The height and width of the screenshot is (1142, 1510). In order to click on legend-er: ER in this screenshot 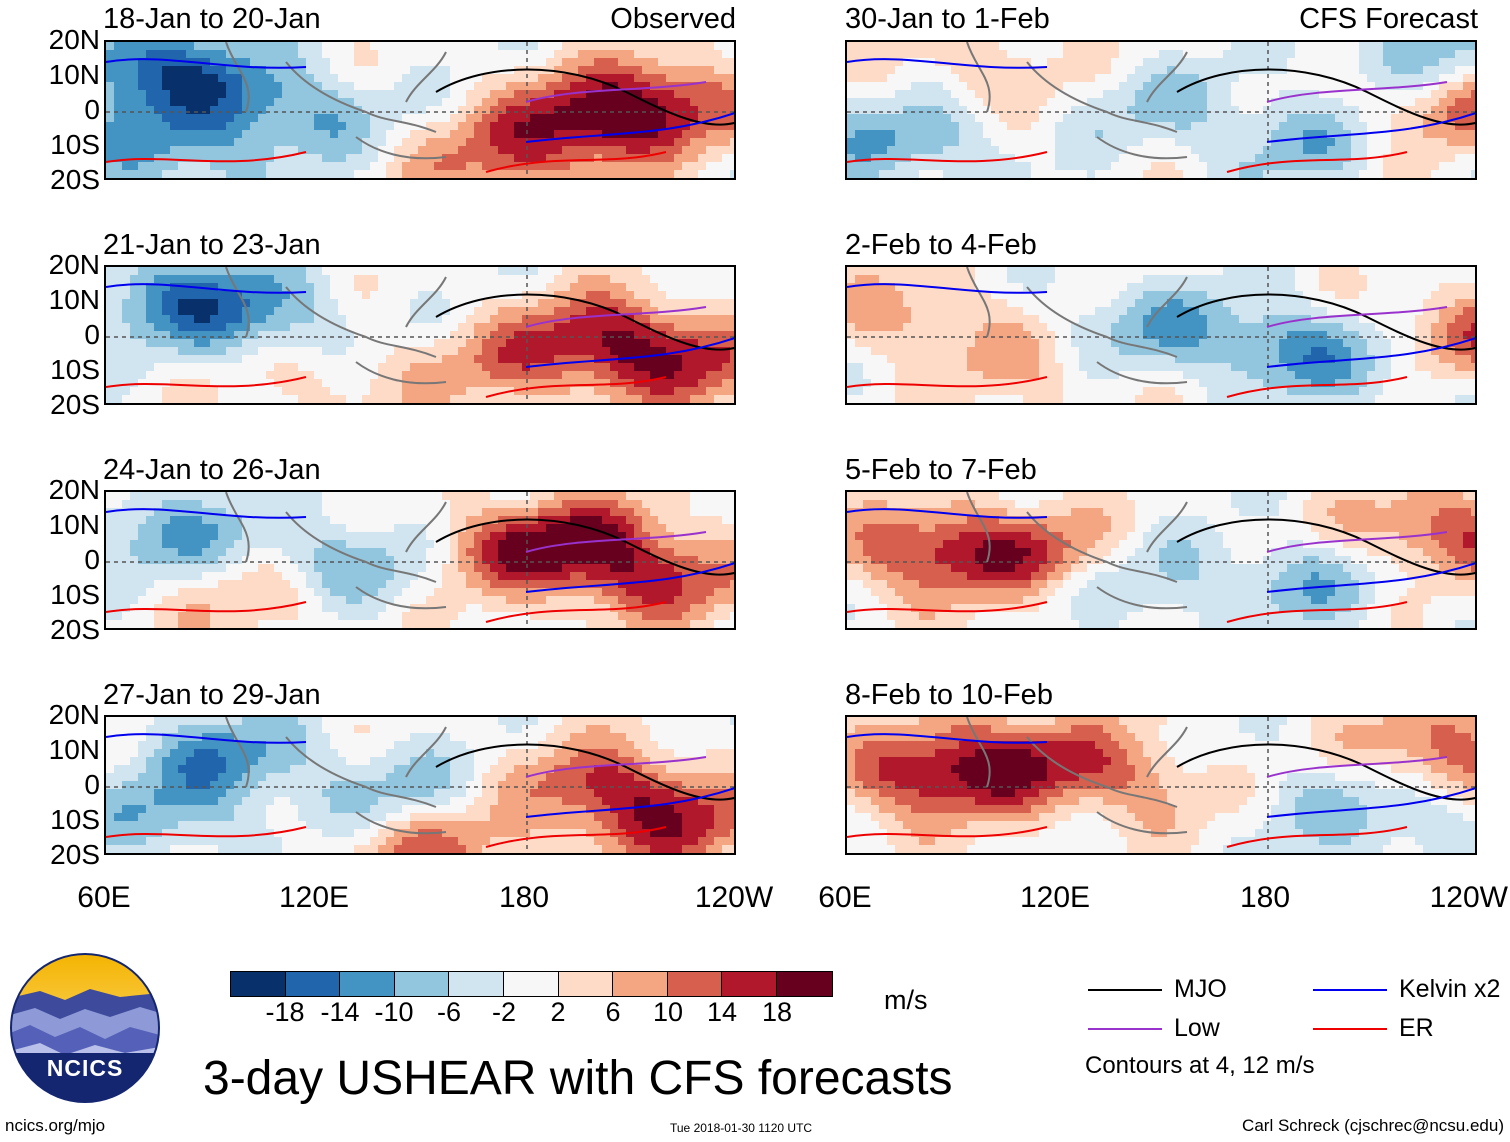, I will do `click(1373, 1028)`.